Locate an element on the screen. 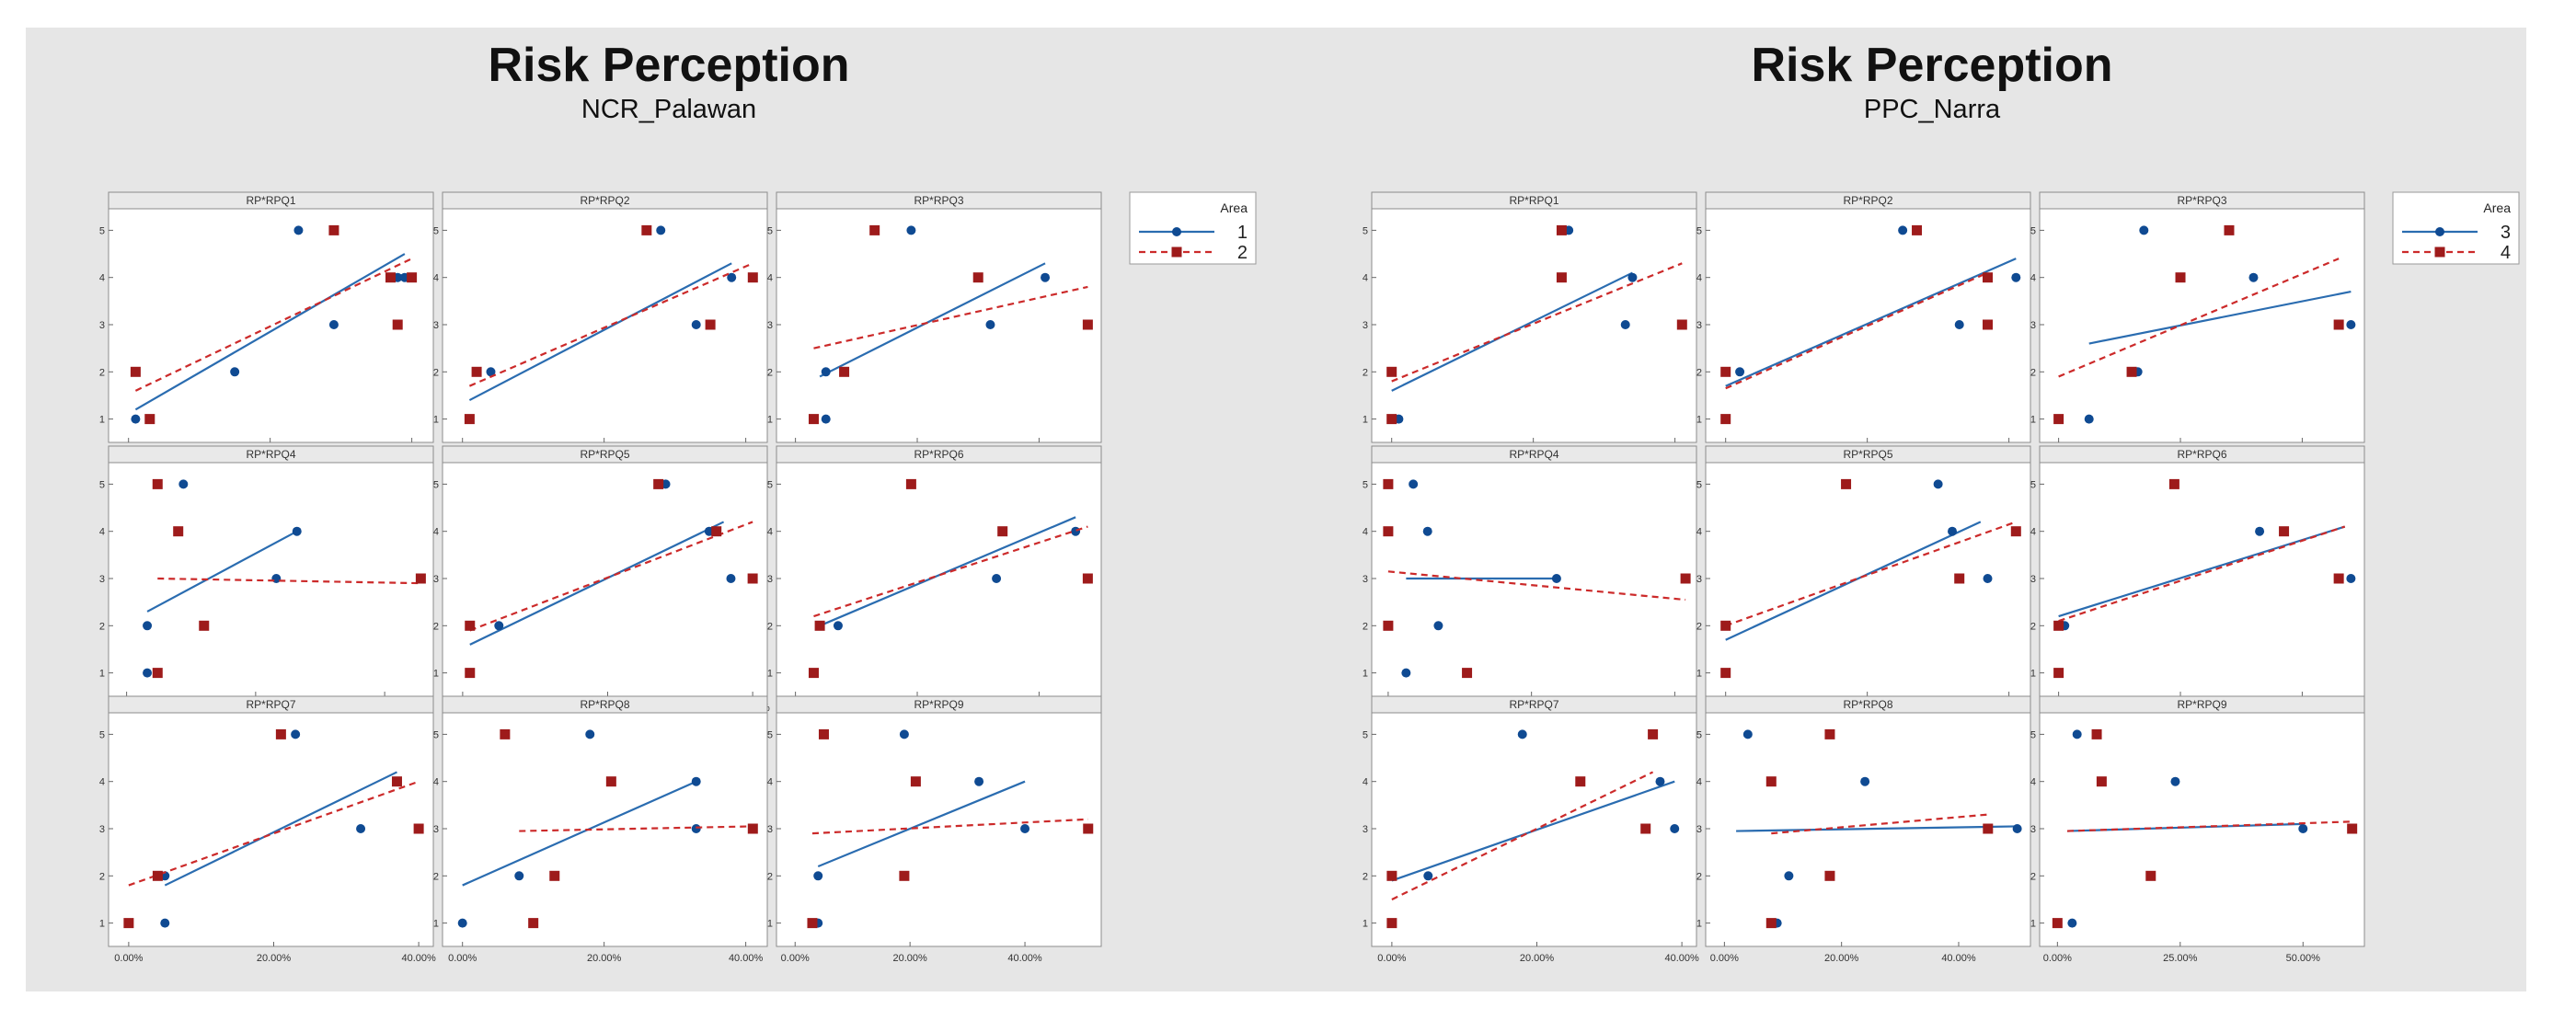  legend-label: 1 is located at coordinates (1242, 233).